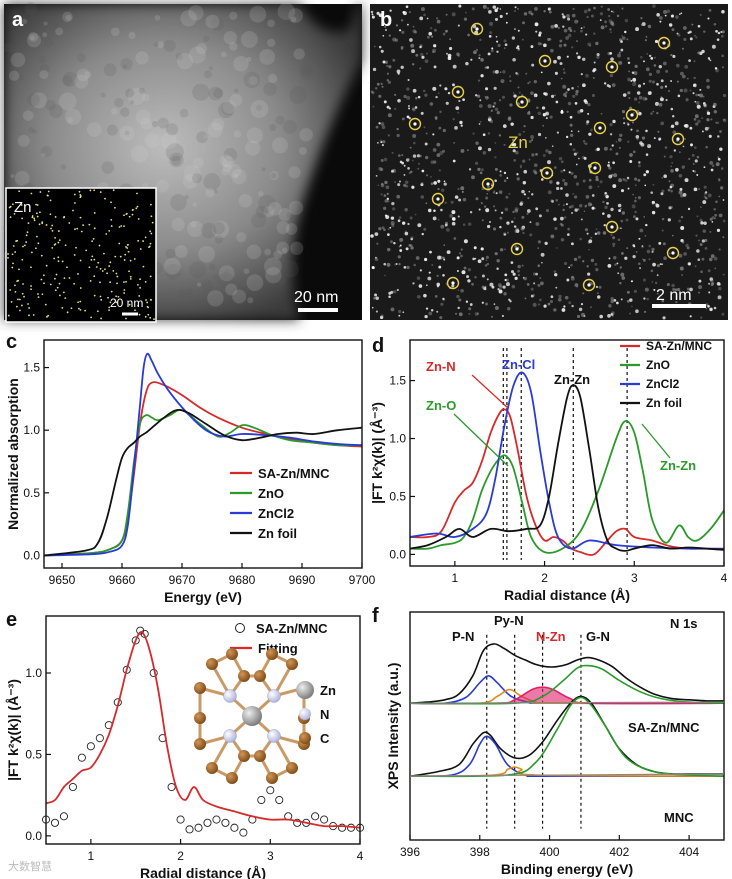  What do you see at coordinates (360, 856) in the screenshot?
I see `x-tick-label: 4` at bounding box center [360, 856].